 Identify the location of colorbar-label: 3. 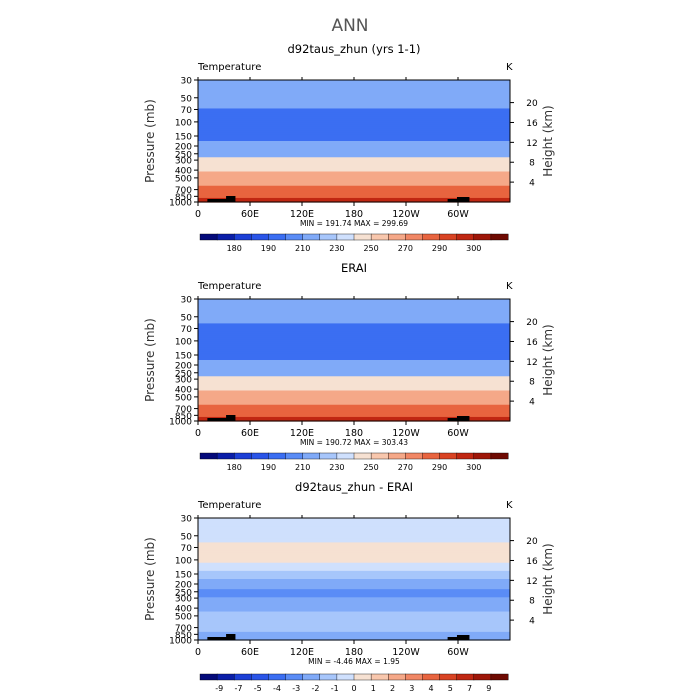
(411, 688).